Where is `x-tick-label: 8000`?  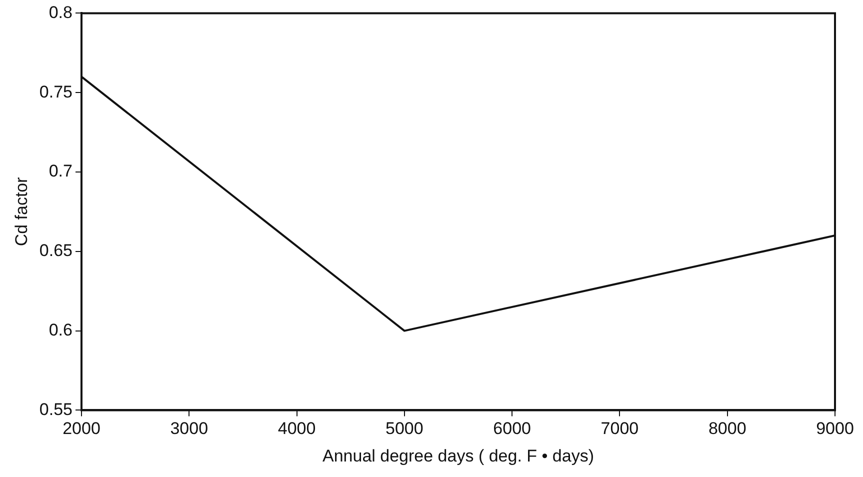
x-tick-label: 8000 is located at coordinates (727, 428).